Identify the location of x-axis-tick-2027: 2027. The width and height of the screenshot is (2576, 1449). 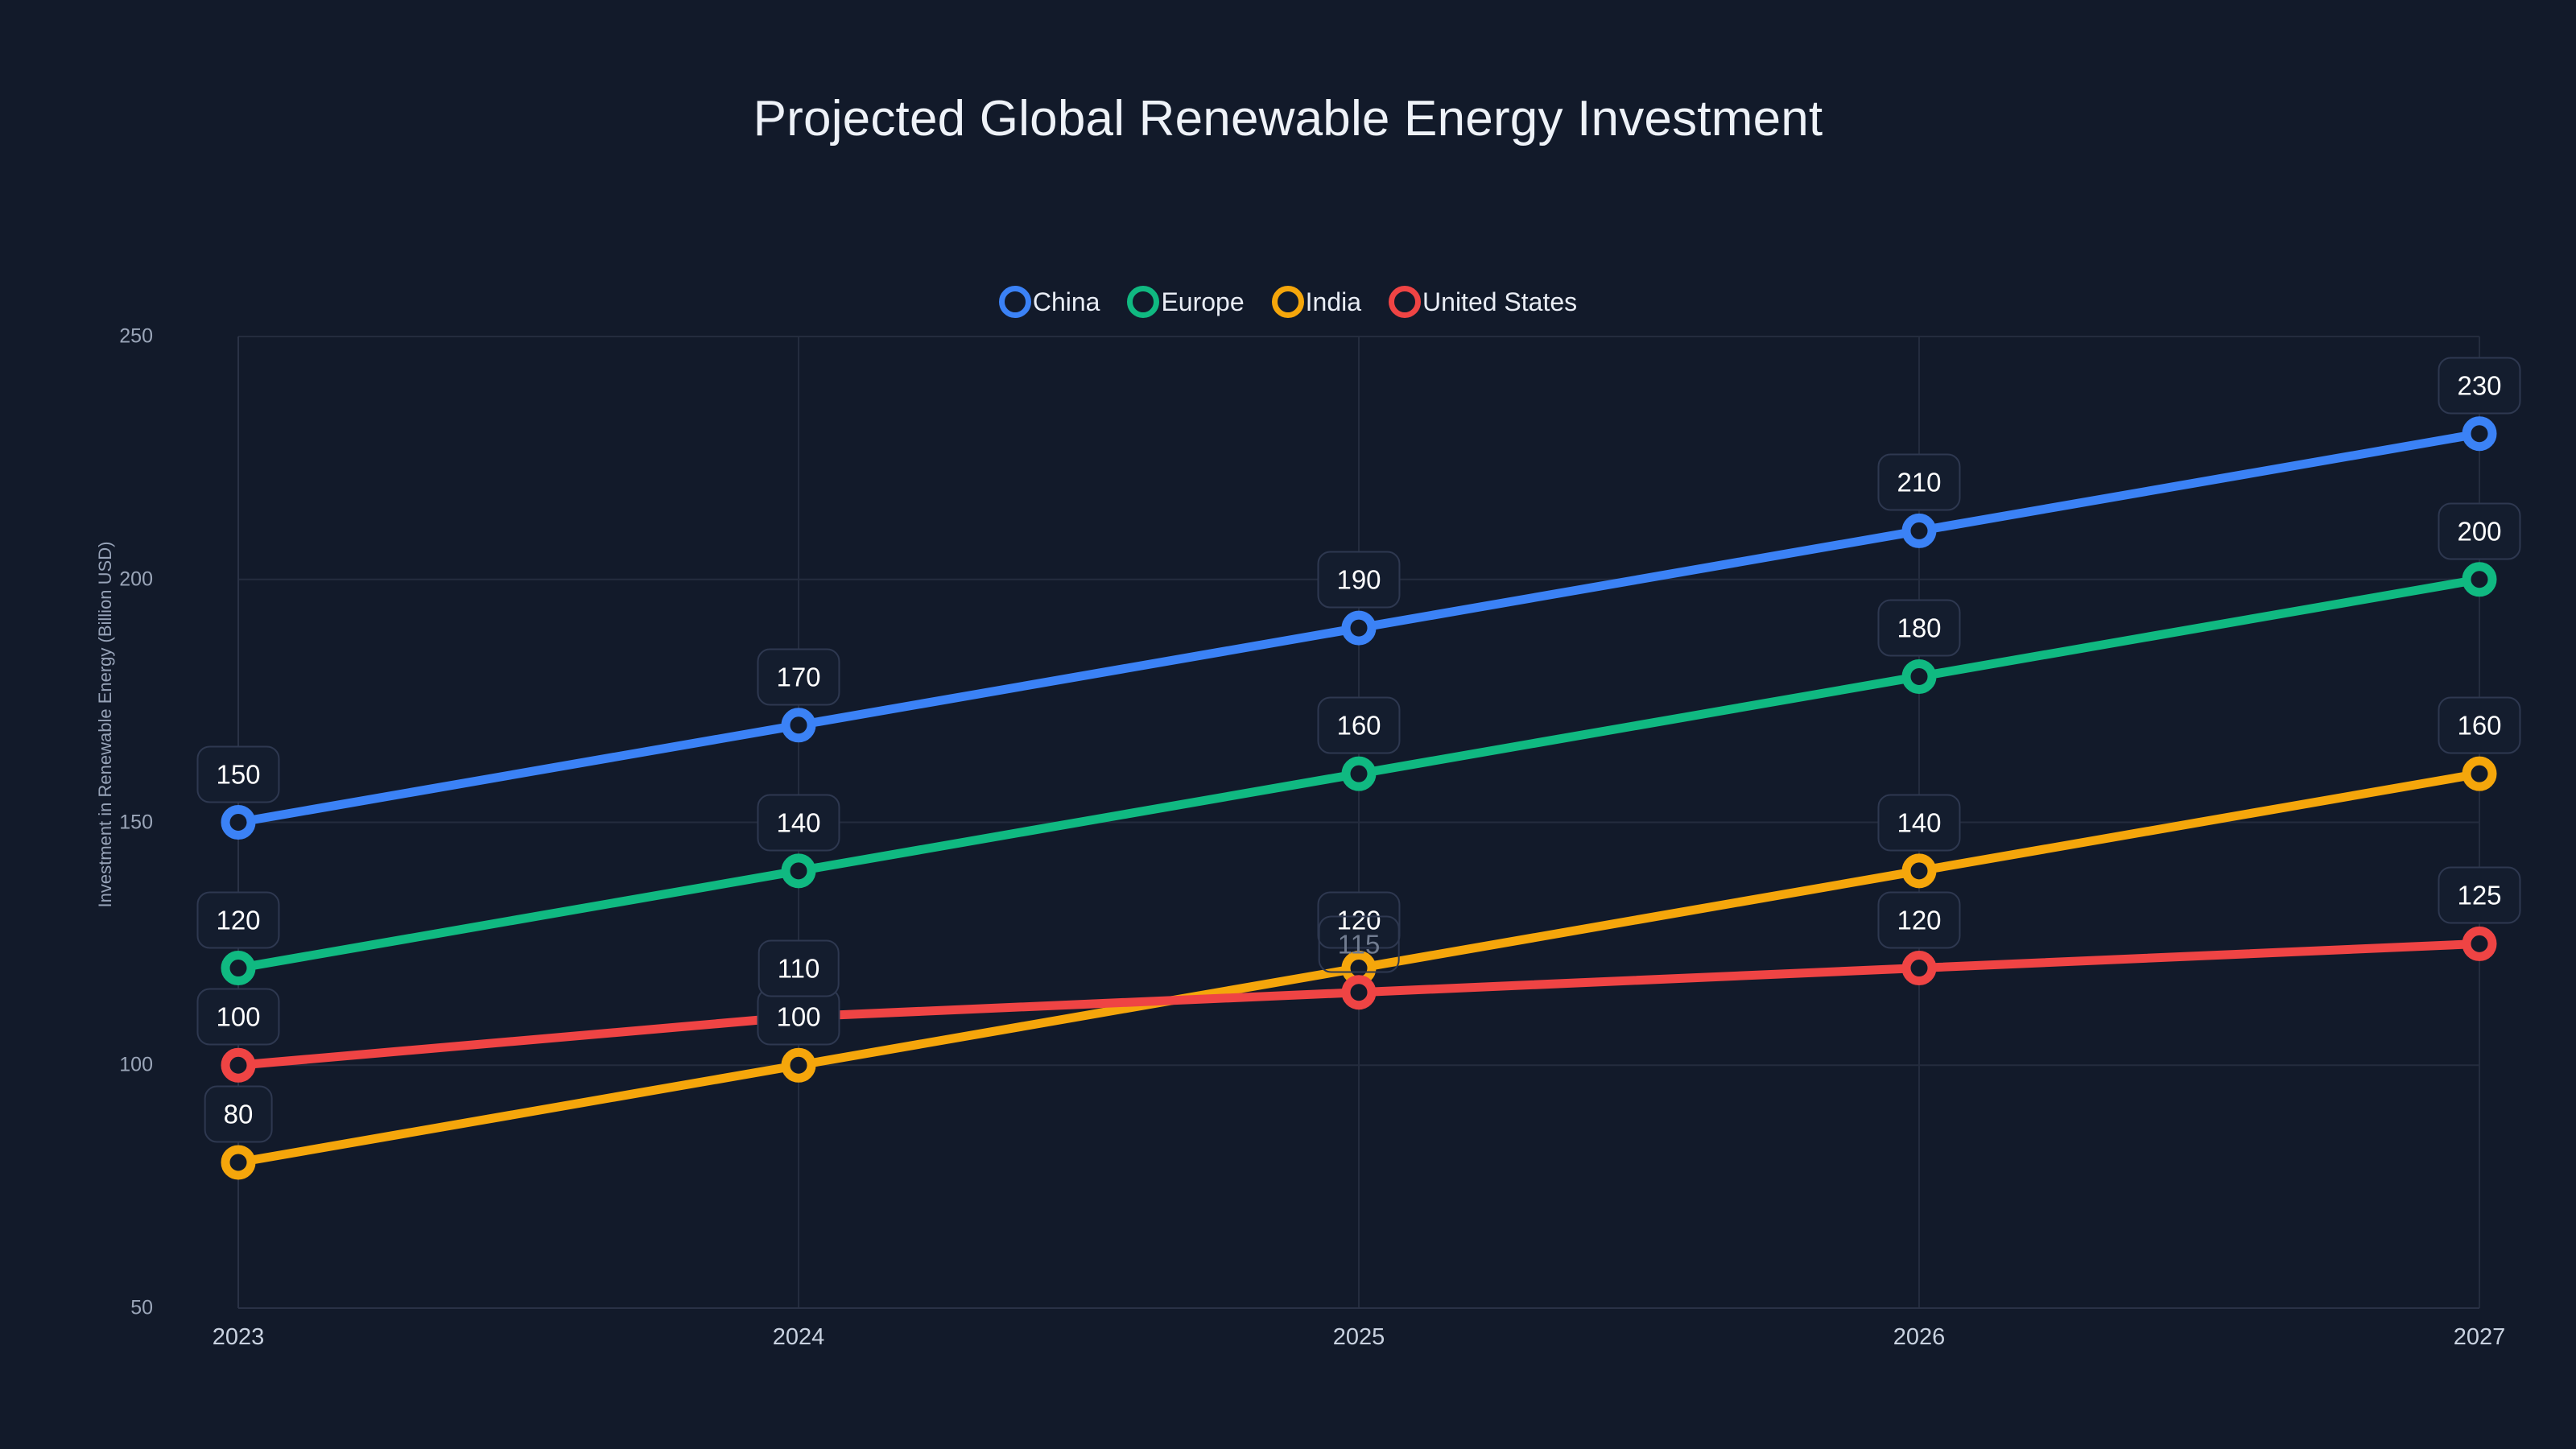
(2479, 1337).